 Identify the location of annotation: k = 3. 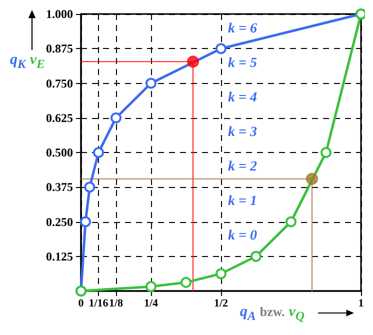
(242, 132).